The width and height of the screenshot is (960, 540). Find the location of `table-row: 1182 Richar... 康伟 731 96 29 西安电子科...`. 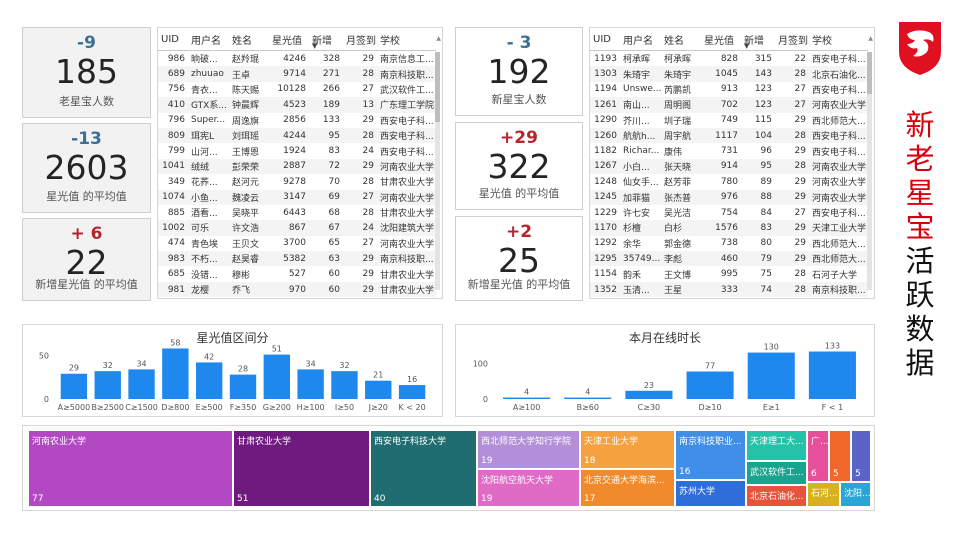

table-row: 1182 Richar... 康伟 731 96 29 西安电子科... is located at coordinates (729, 150).